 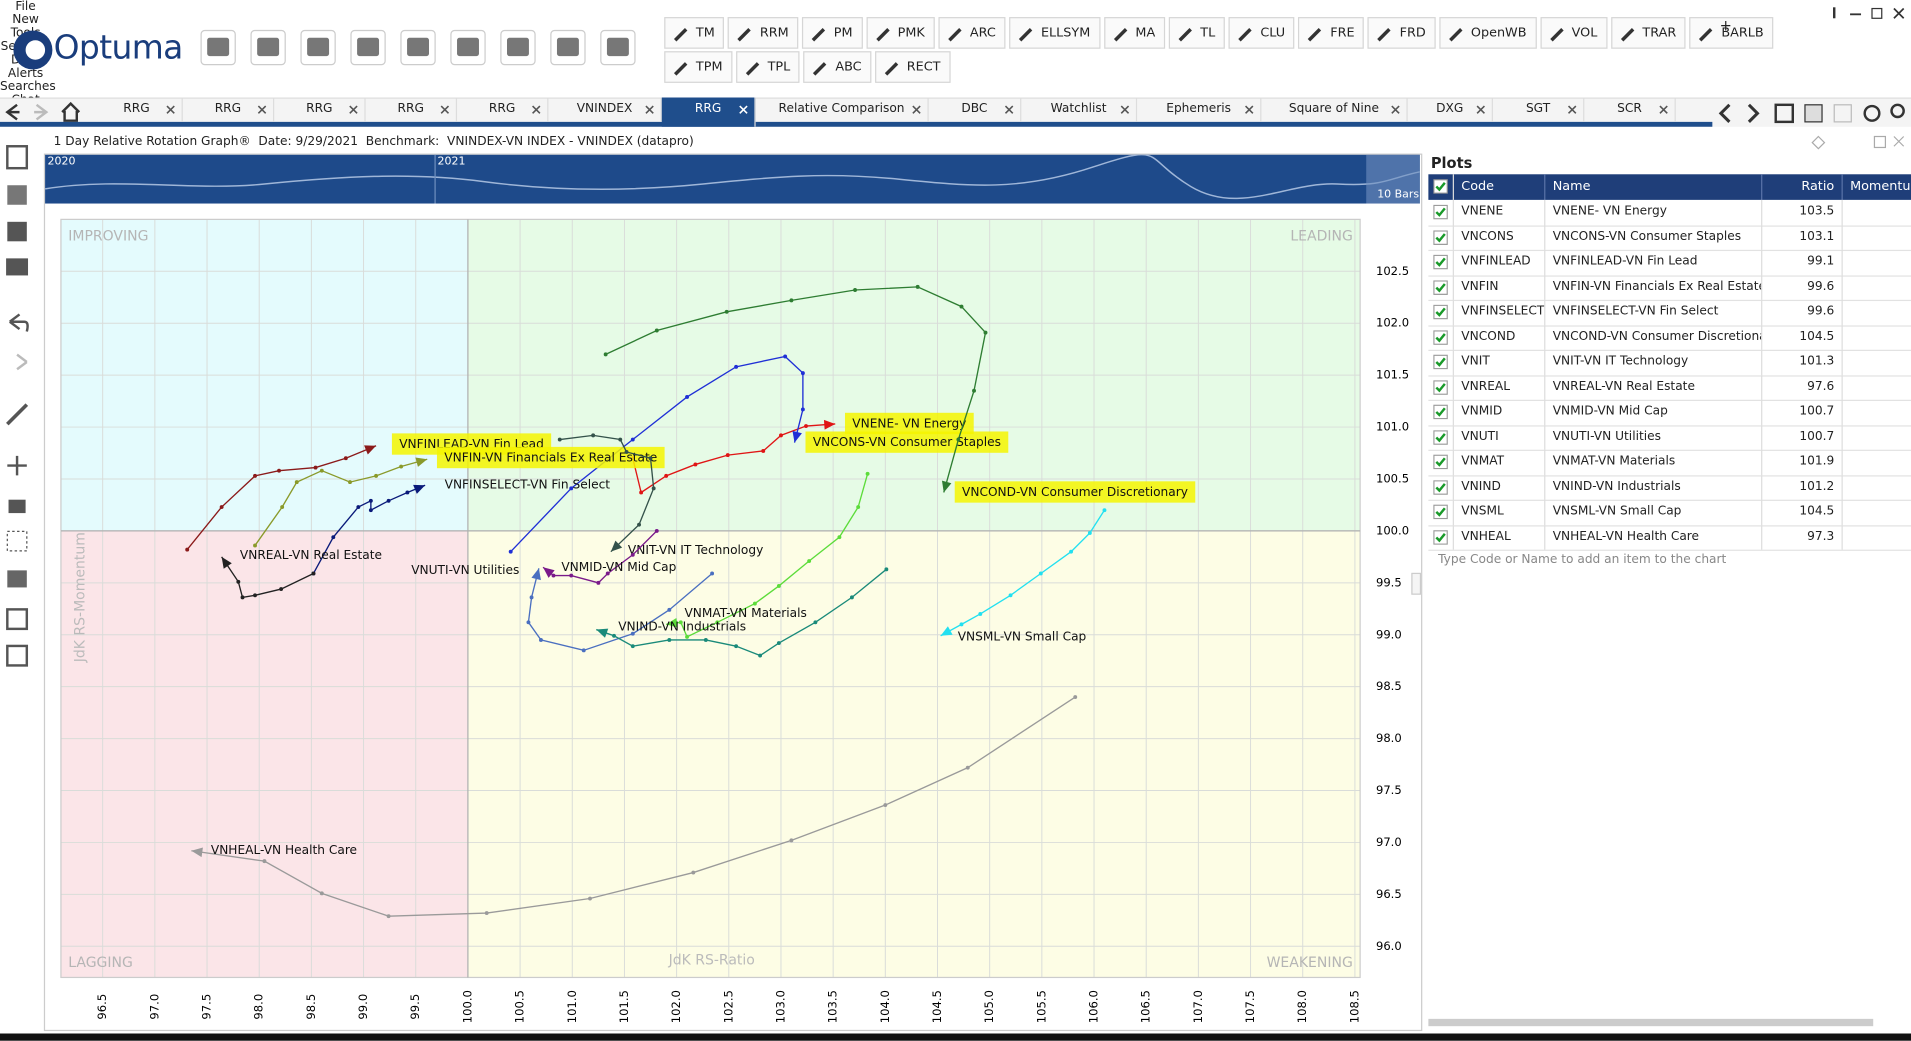 I want to click on tool-button: MA, so click(x=1134, y=33).